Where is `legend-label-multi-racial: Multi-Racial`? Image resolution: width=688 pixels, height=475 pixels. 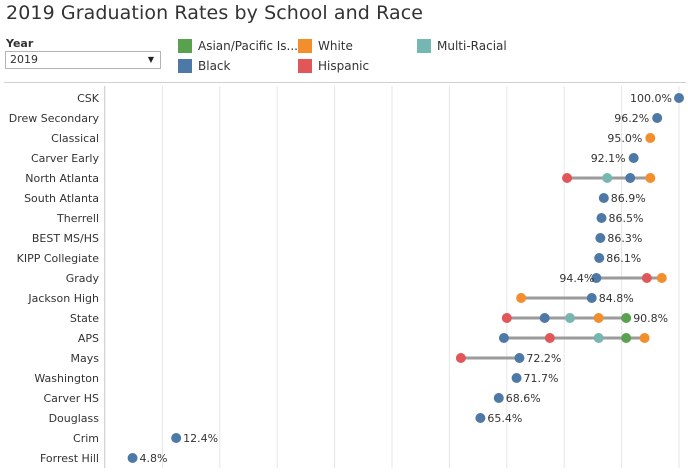 legend-label-multi-racial: Multi-Racial is located at coordinates (472, 46).